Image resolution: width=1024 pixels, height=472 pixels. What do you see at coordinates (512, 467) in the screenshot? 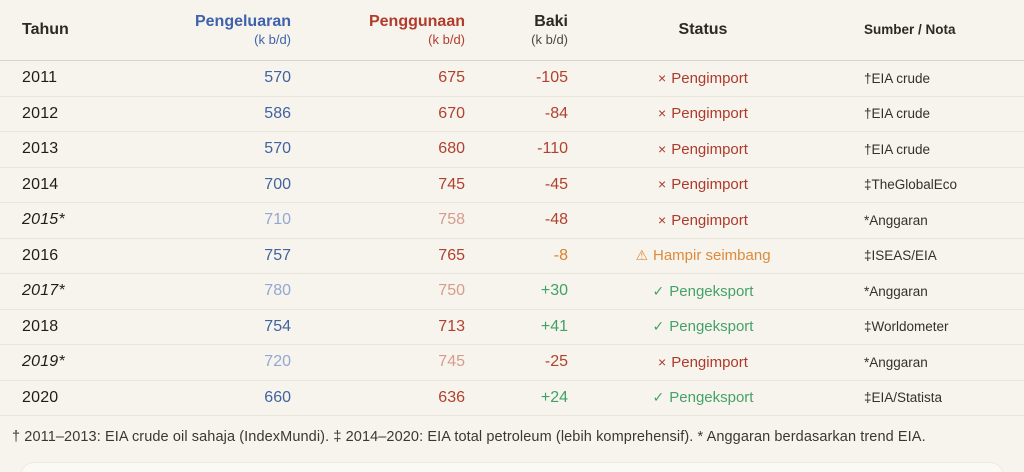
I see `next-card-top-edge` at bounding box center [512, 467].